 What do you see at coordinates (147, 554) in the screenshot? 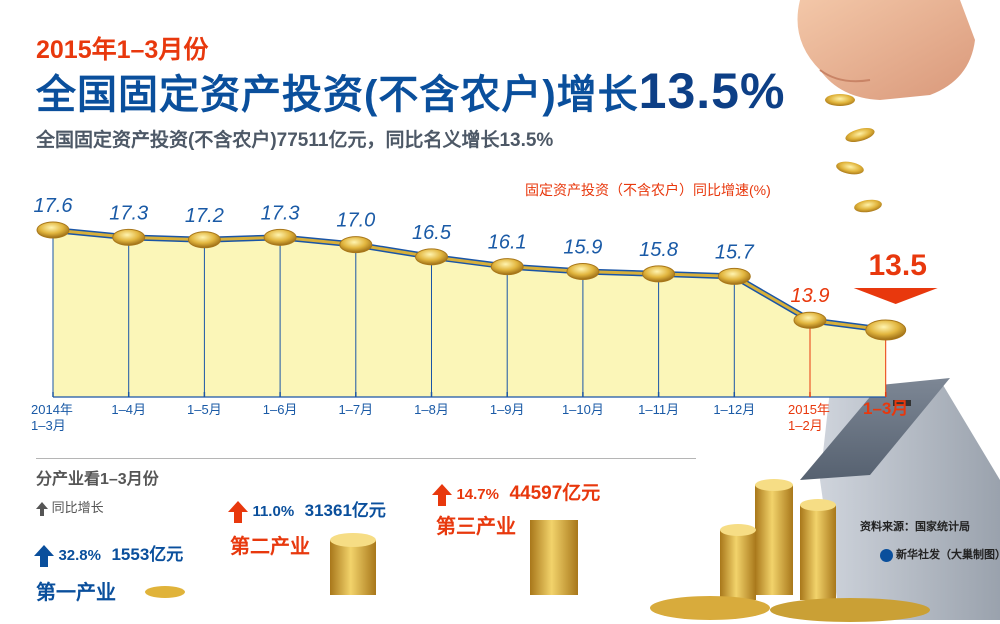
I see `industry-value: 1553亿元` at bounding box center [147, 554].